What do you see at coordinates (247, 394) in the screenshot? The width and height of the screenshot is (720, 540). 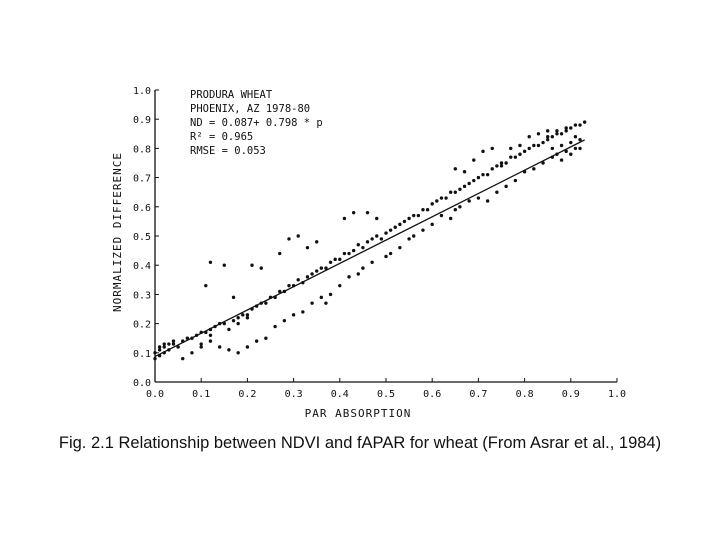 I see `x-tick-label: 0.2` at bounding box center [247, 394].